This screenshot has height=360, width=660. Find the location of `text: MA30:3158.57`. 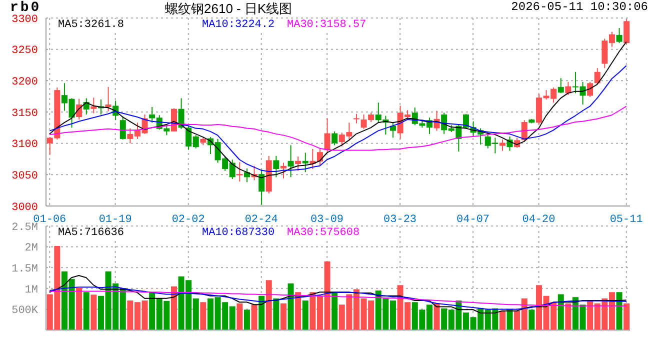

text: MA30:3158.57 is located at coordinates (326, 25).